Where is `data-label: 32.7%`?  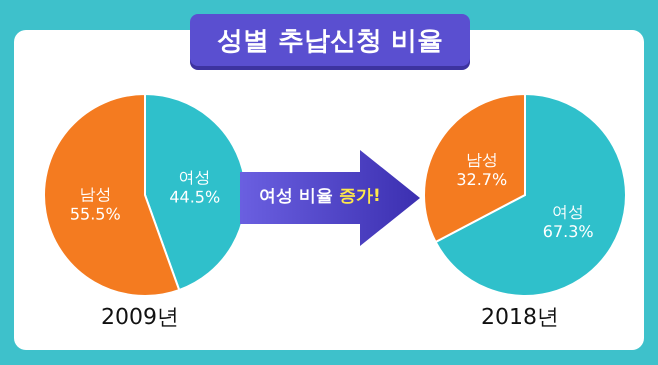
data-label: 32.7% is located at coordinates (482, 179).